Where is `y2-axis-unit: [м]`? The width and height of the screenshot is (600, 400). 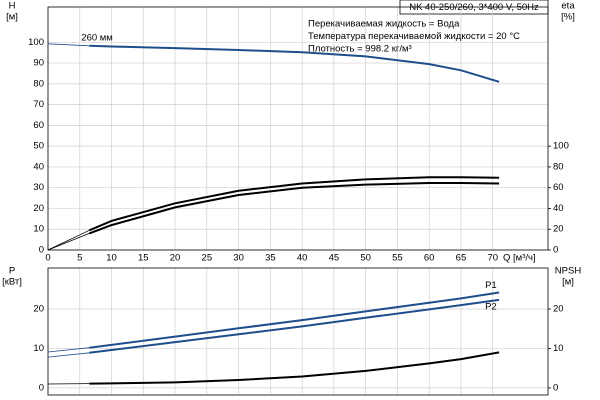 y2-axis-unit: [м] is located at coordinates (568, 282).